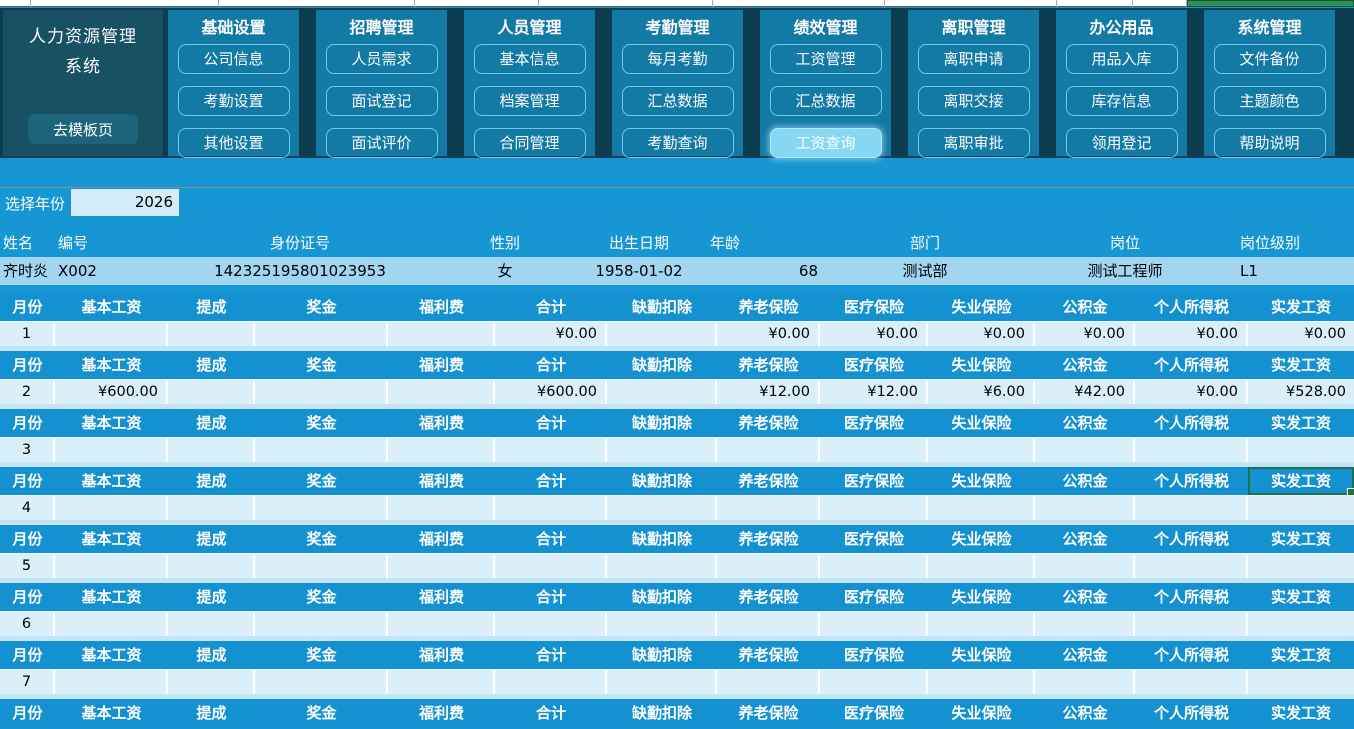 The width and height of the screenshot is (1354, 729). What do you see at coordinates (27, 334) in the screenshot?
I see `month-cell: 1` at bounding box center [27, 334].